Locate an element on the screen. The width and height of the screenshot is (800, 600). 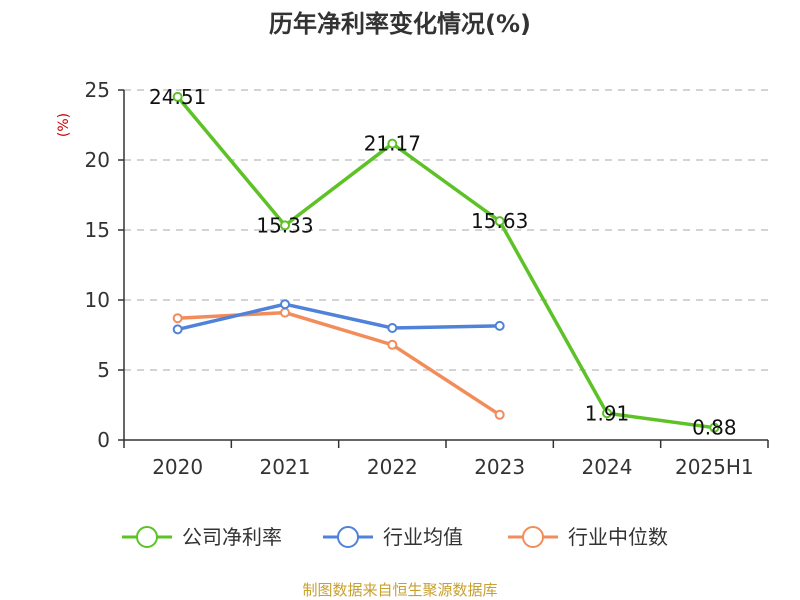
legend-label-0: 公司净利率 is located at coordinates (232, 537).